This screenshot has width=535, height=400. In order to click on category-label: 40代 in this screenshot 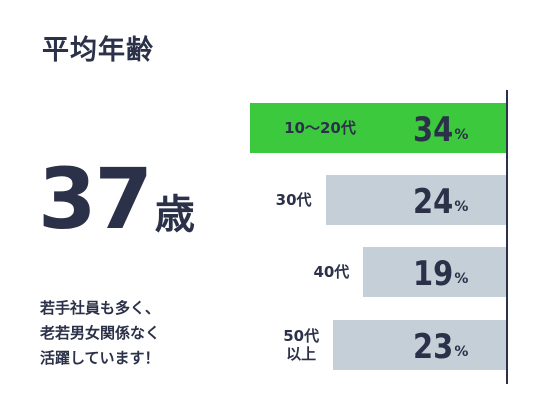, I will do `click(331, 272)`.